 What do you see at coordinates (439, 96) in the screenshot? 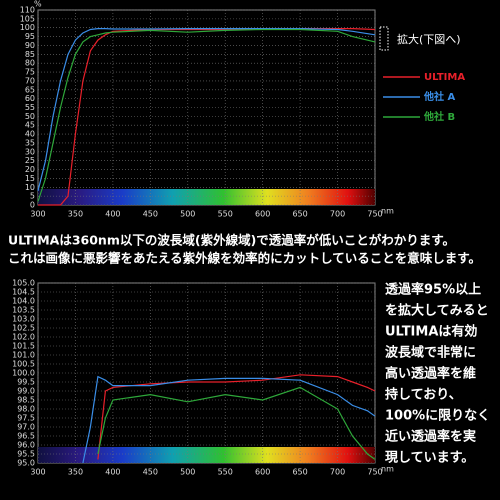
I see `legend-label: 他社 A` at bounding box center [439, 96].